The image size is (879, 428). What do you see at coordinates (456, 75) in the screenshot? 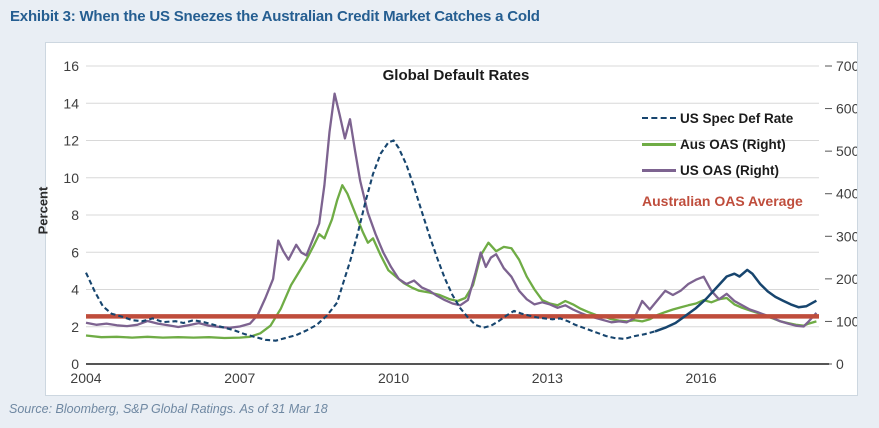
I see `chart-title: Global Default Rates` at bounding box center [456, 75].